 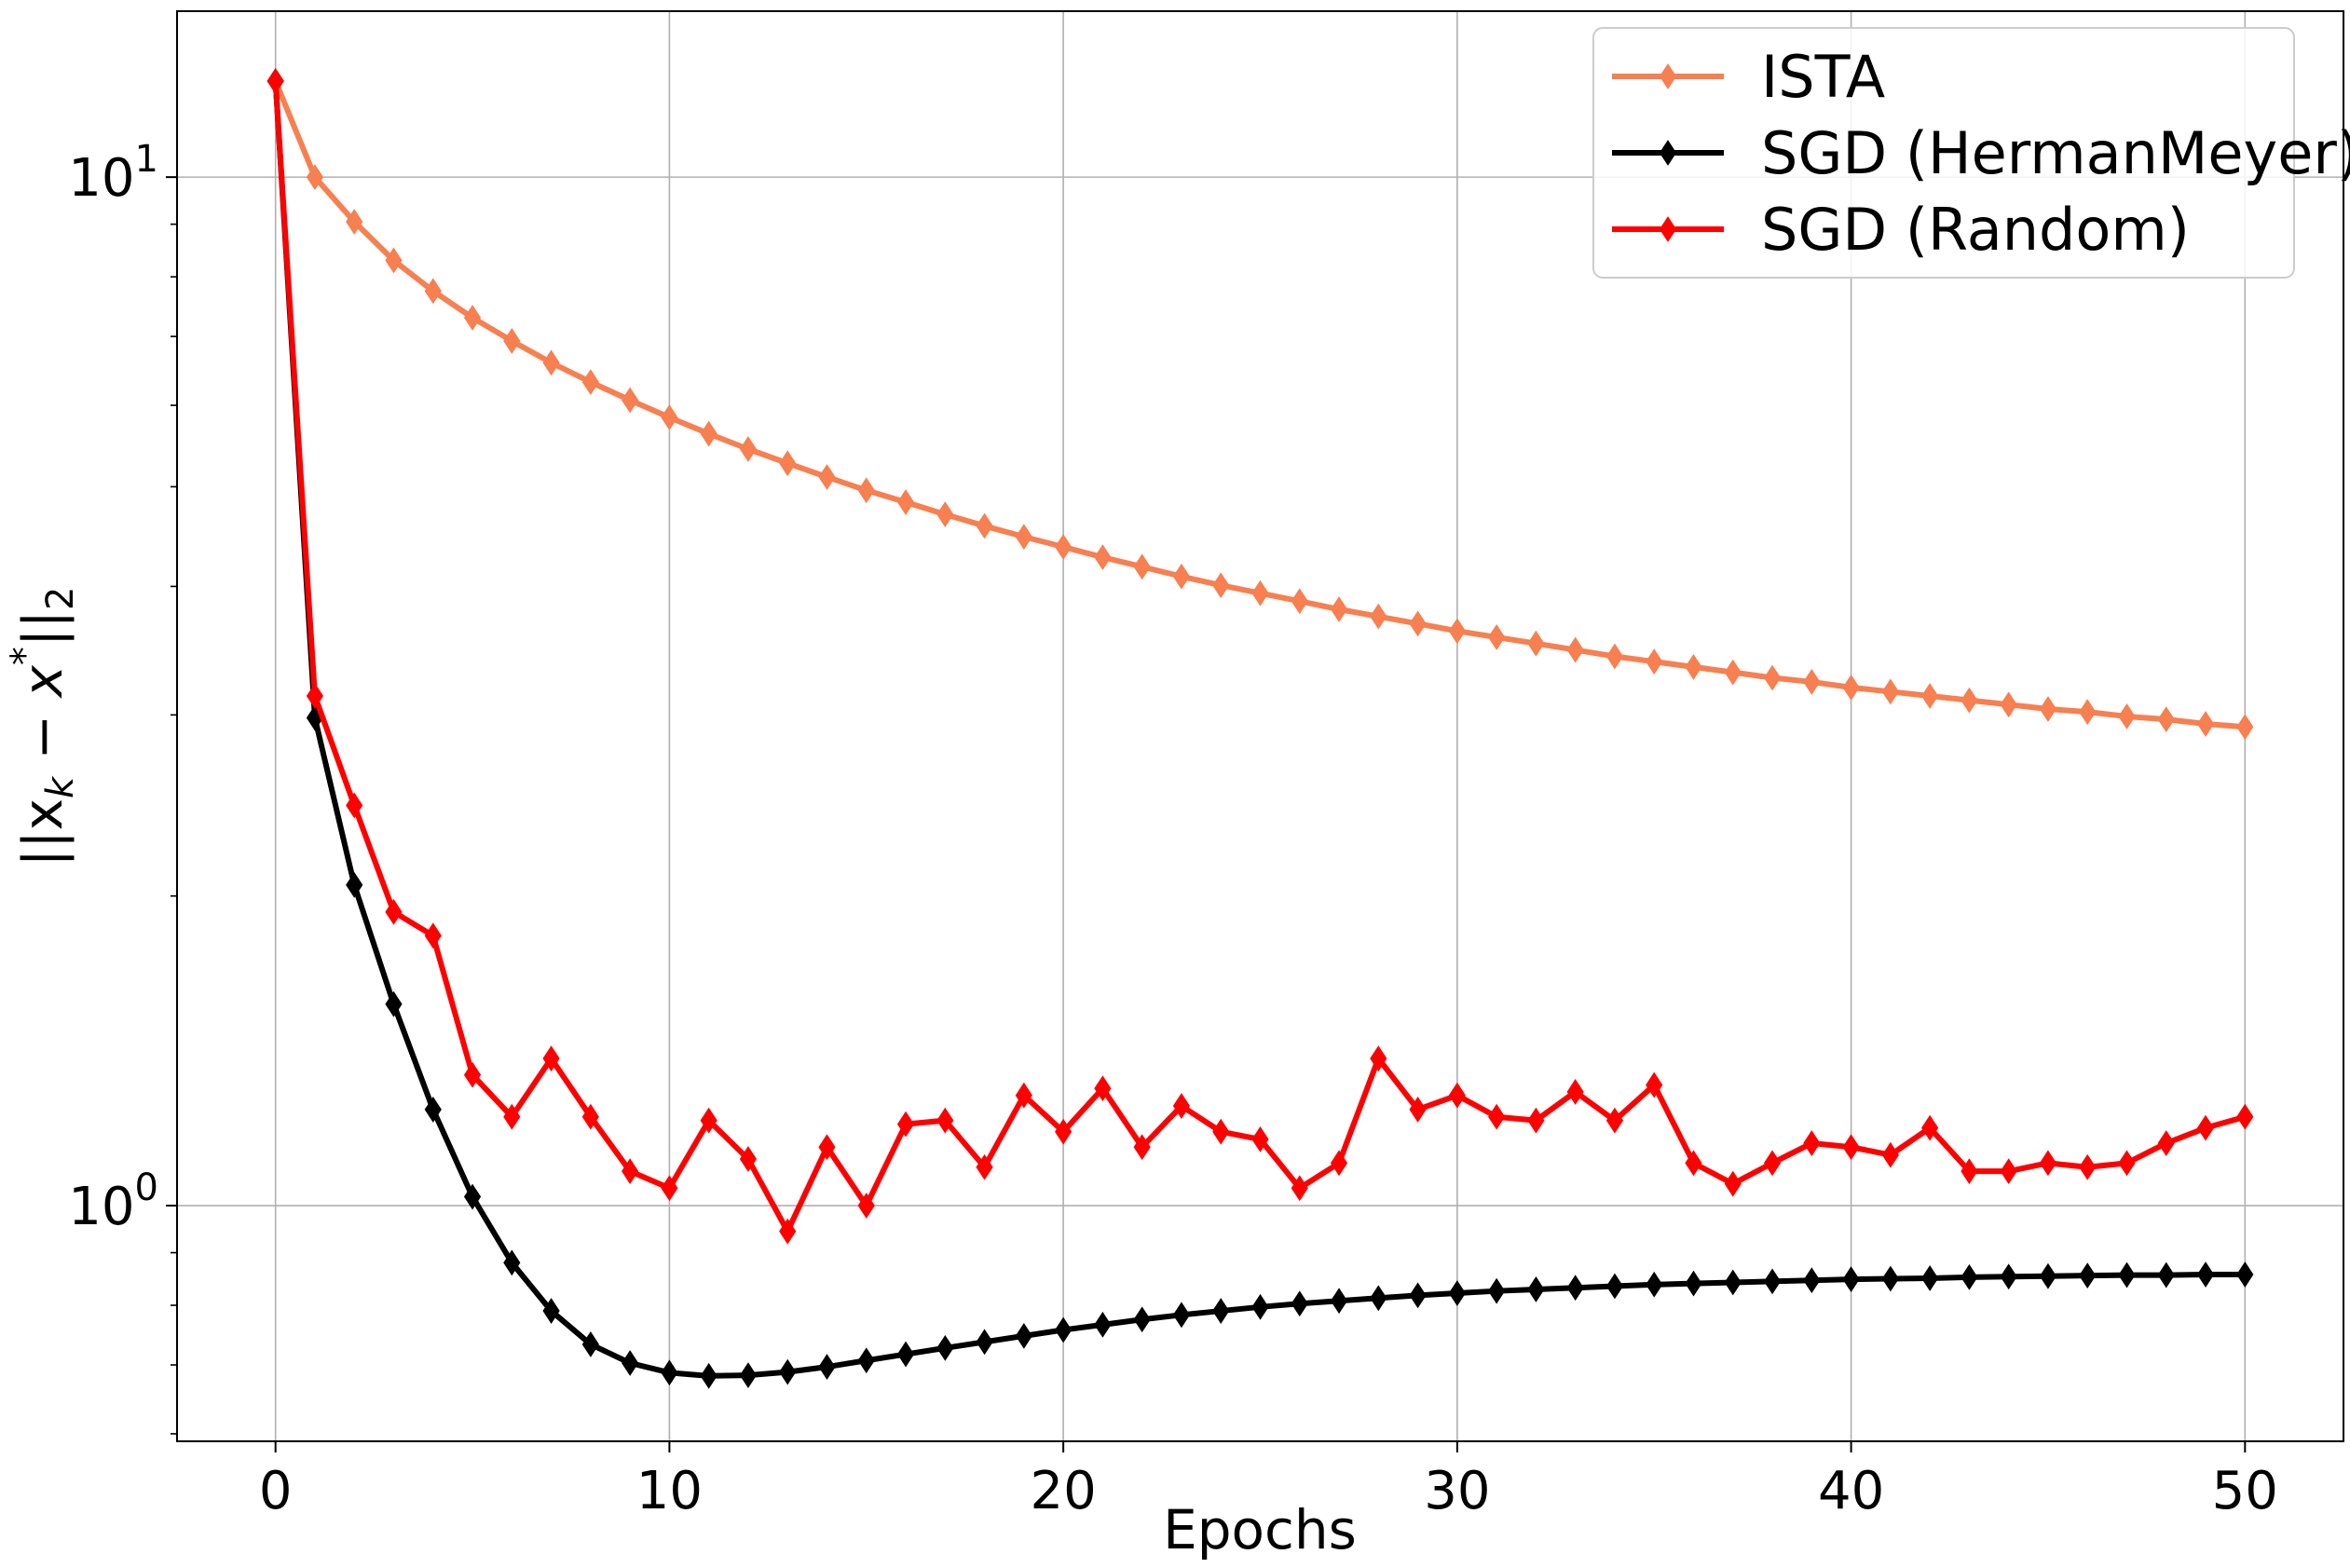 I want to click on y-axis-label: ||xk − x*||2, so click(x=43, y=727).